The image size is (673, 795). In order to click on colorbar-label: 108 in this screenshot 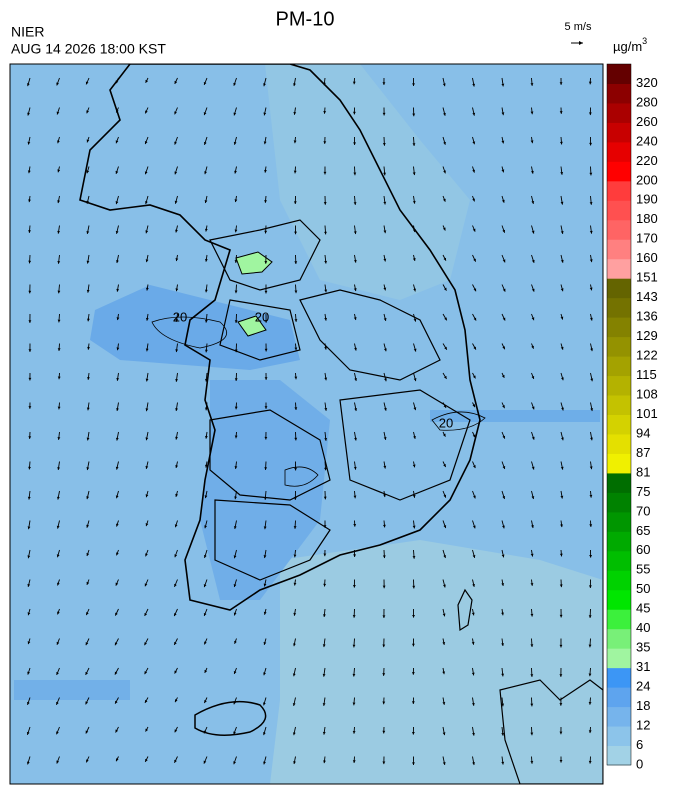, I will do `click(647, 393)`.